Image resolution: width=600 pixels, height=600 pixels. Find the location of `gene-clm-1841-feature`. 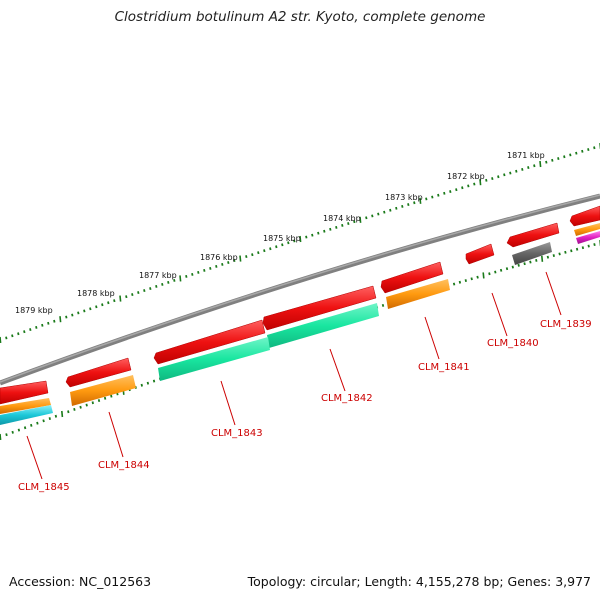

gene-clm-1841-feature is located at coordinates (415, 285).